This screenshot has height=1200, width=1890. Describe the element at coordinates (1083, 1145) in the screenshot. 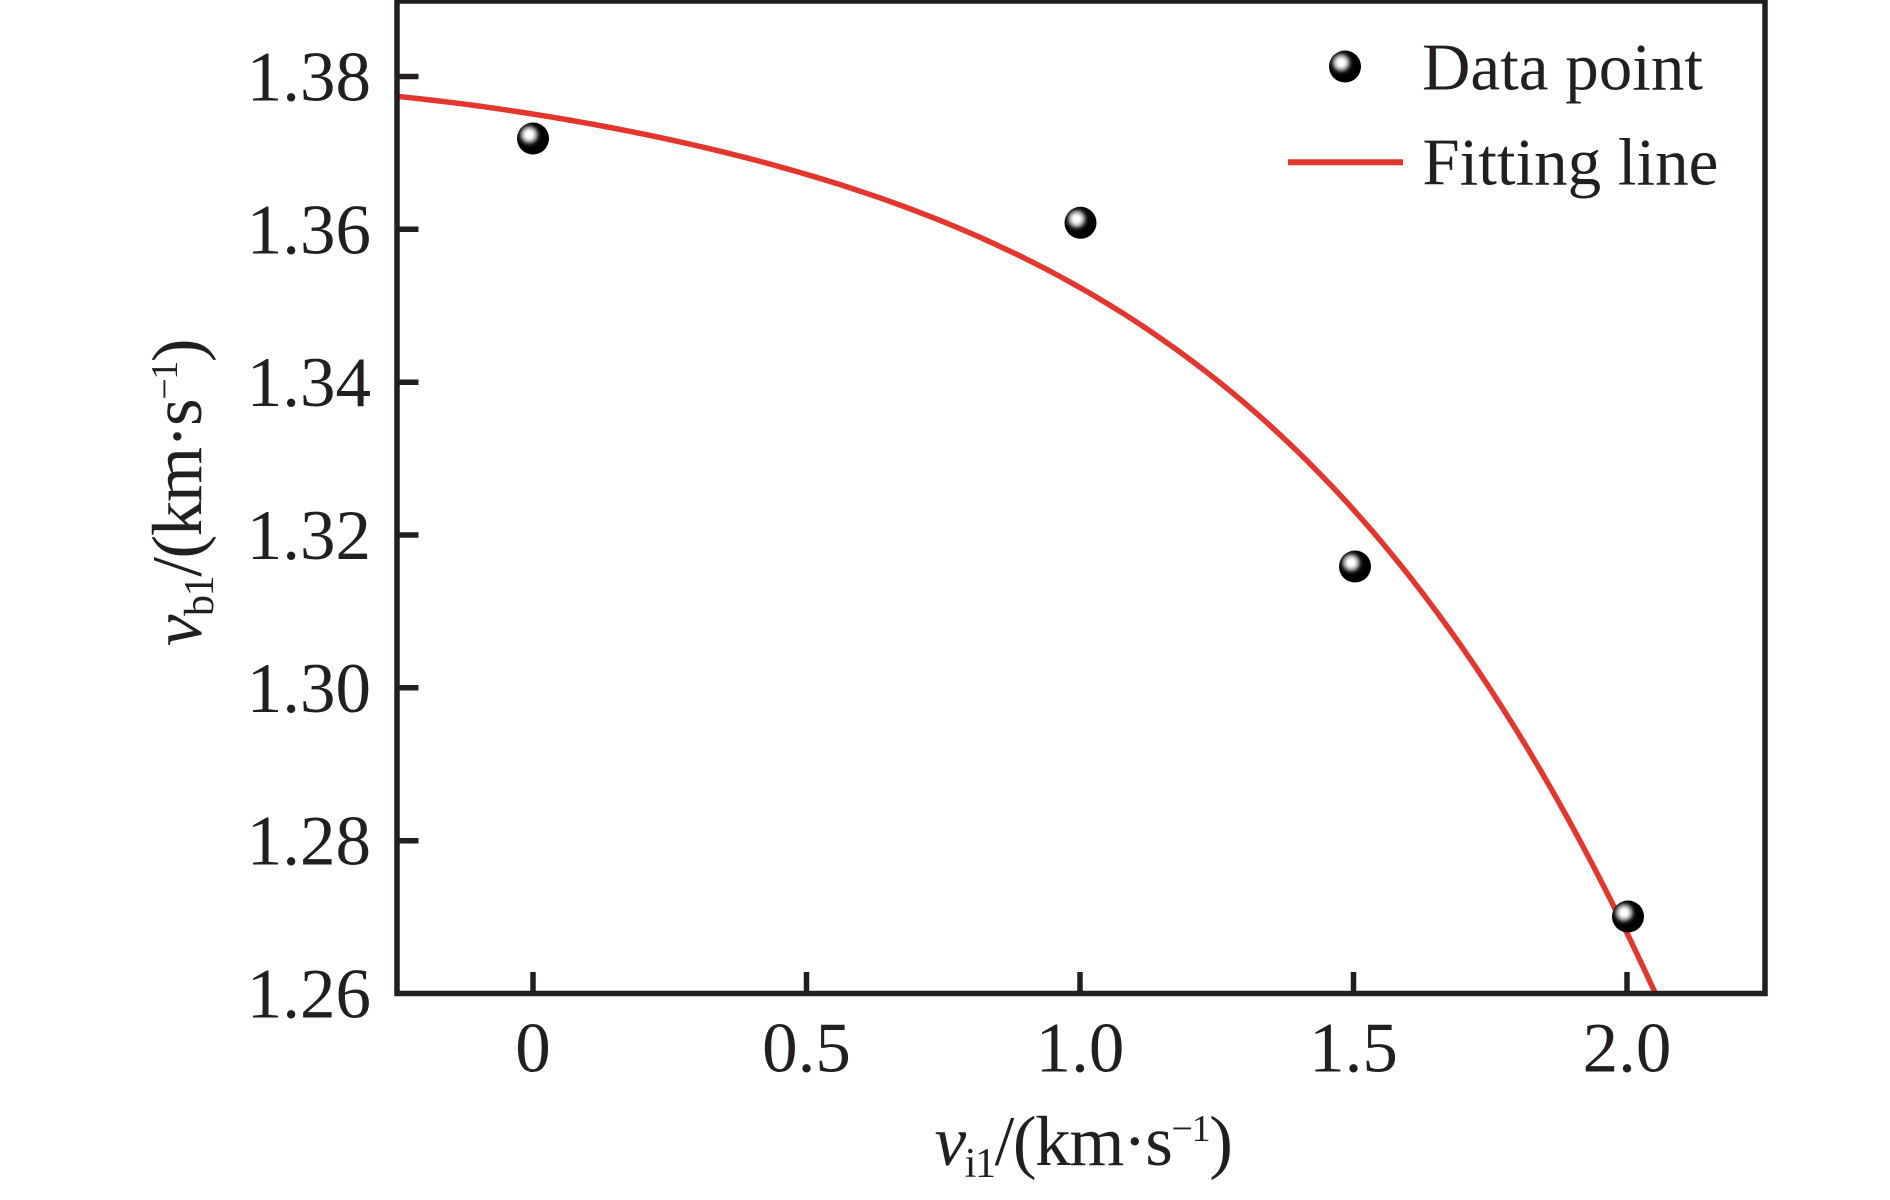

I see `svg-text: vi1/(km·s−1)` at that location.